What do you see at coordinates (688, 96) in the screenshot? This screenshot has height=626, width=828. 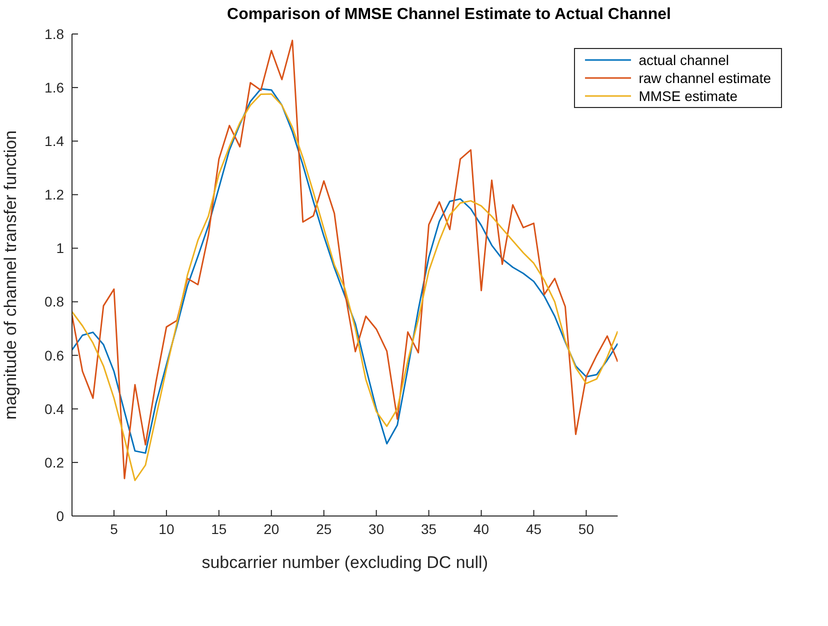 I see `legend-label: MMSE estimate` at bounding box center [688, 96].